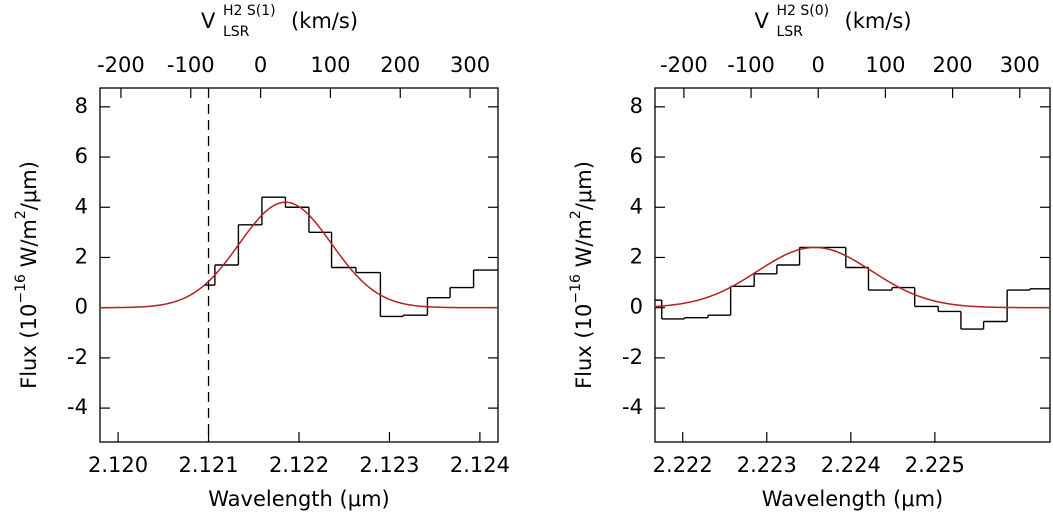  Describe the element at coordinates (208, 465) in the screenshot. I see `x-tick-label: 2.121` at that location.